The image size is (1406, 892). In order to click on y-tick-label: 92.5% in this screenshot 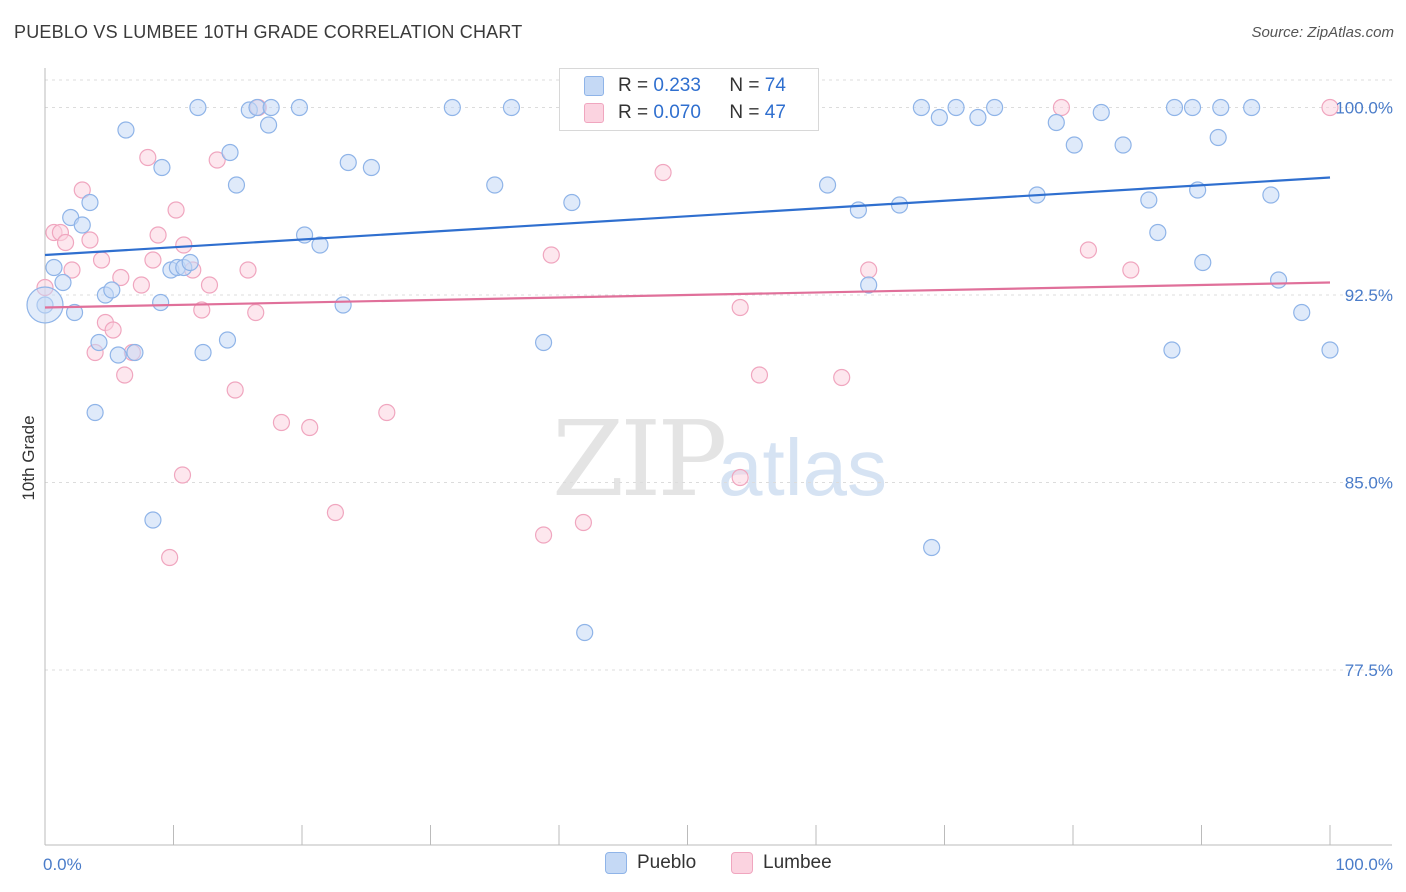, I will do `click(1369, 295)`.